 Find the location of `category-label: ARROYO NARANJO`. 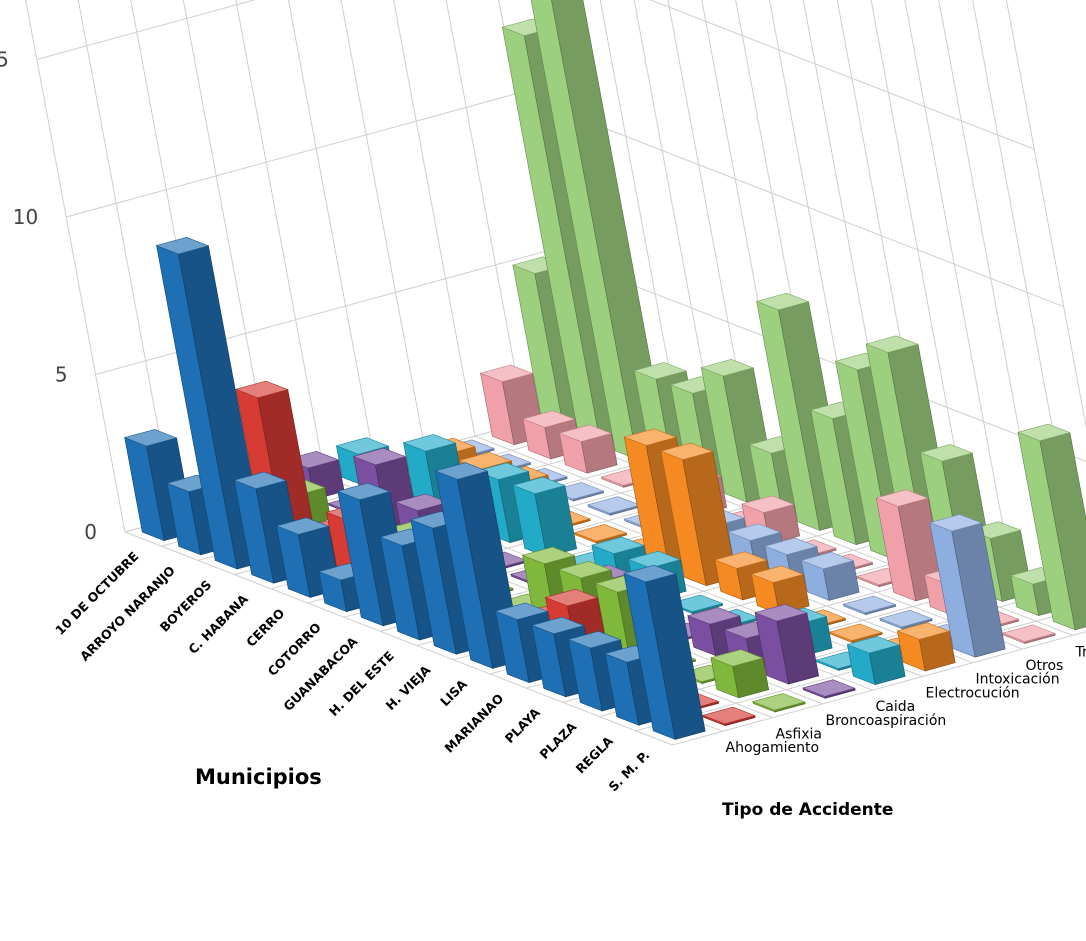

category-label: ARROYO NARANJO is located at coordinates (127, 613).